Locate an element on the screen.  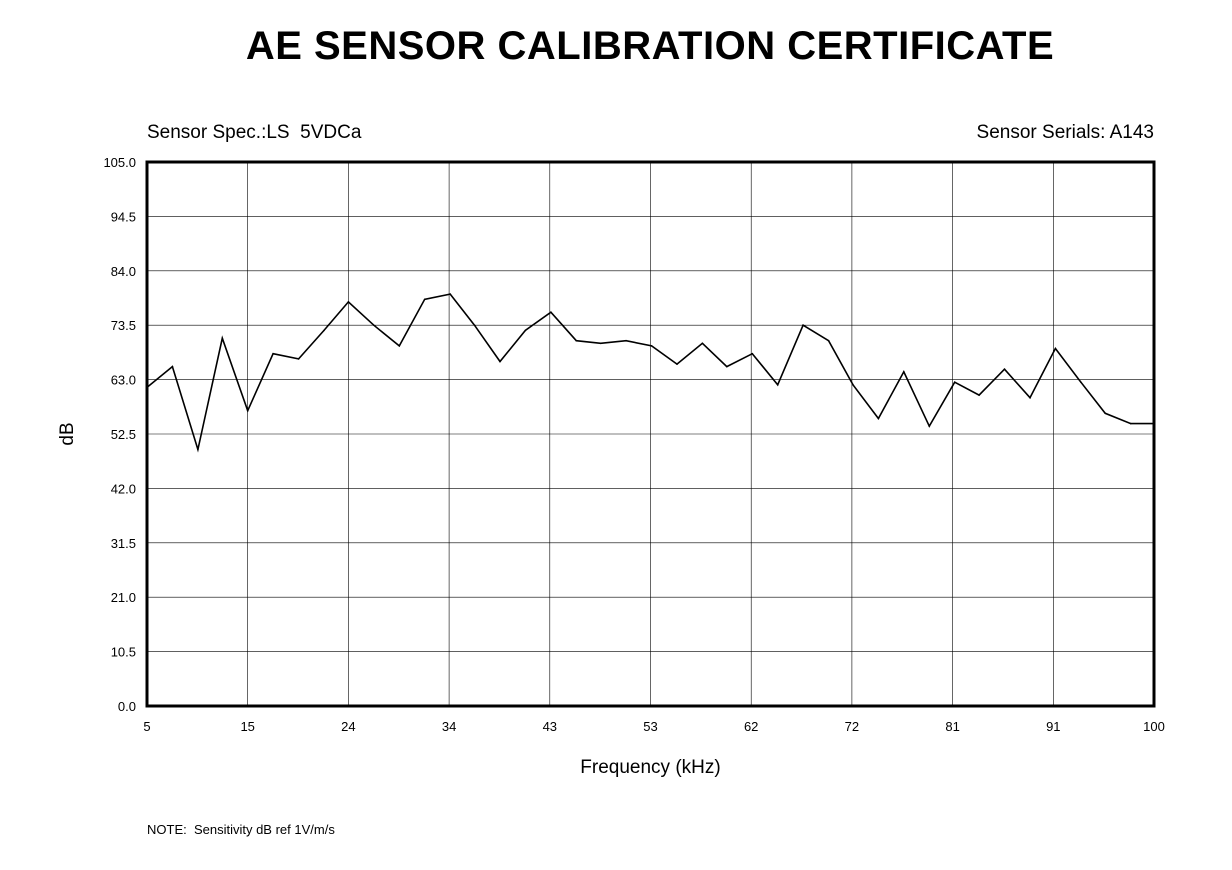
x-tick-label: 15 is located at coordinates (247, 726).